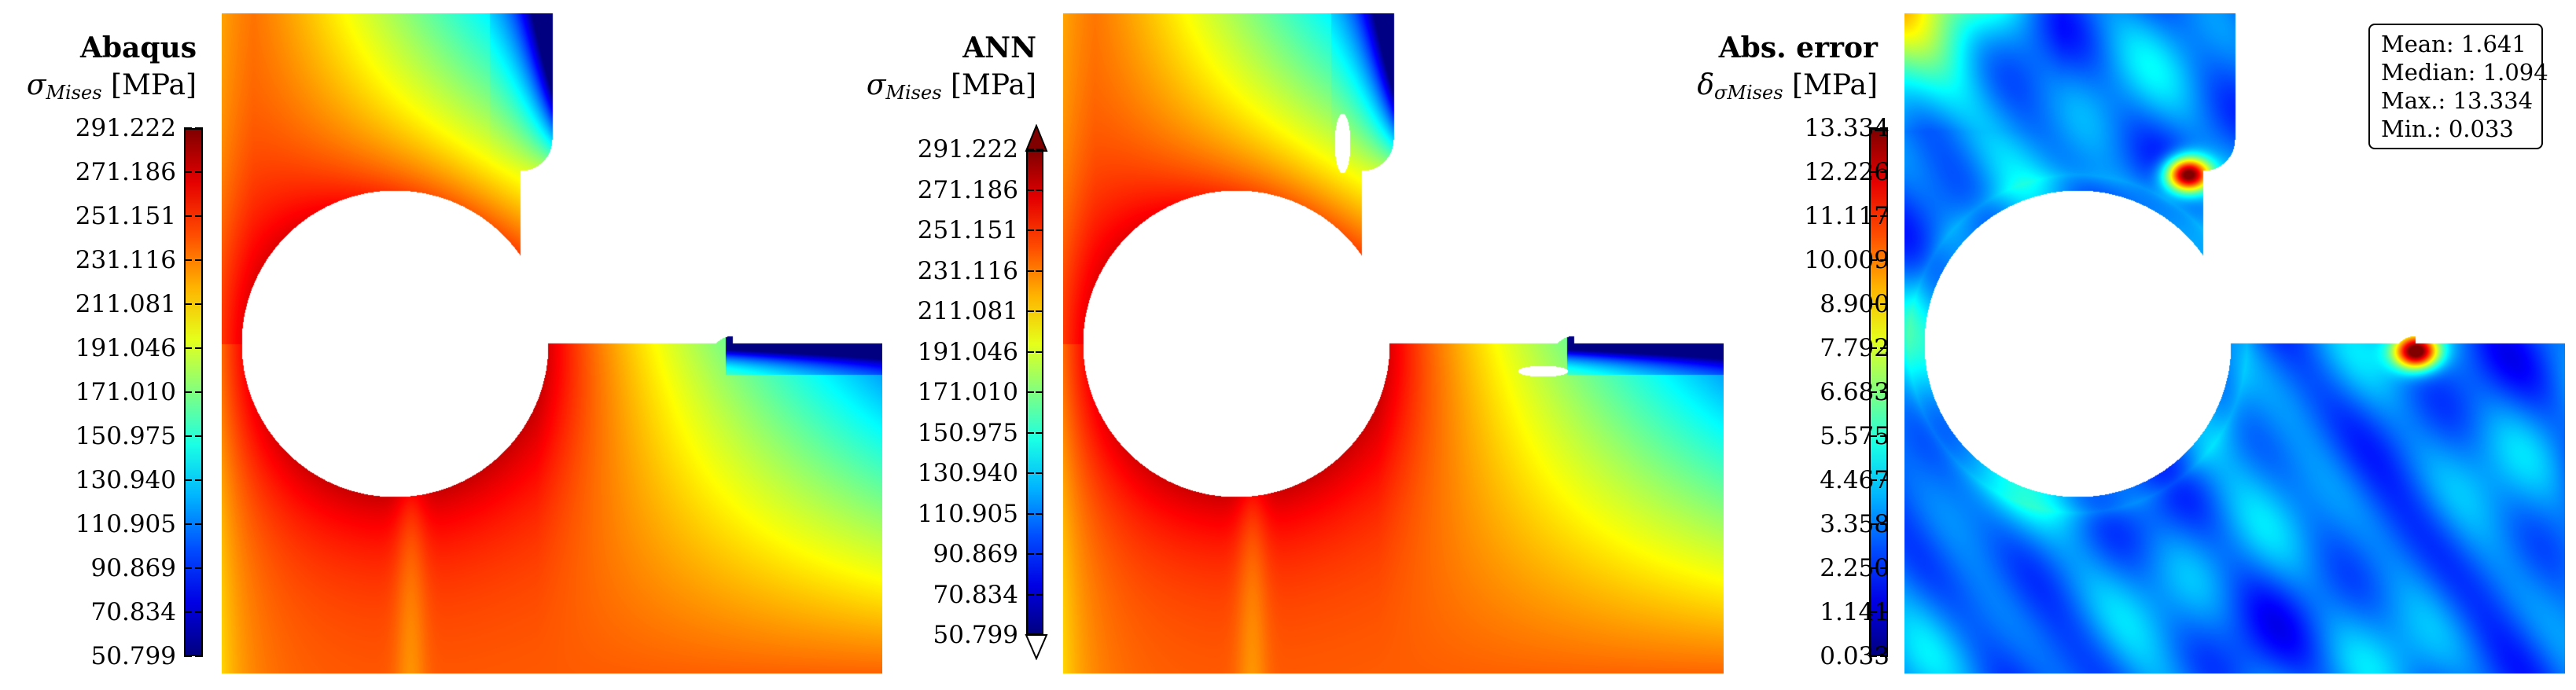 The width and height of the screenshot is (2576, 690). What do you see at coordinates (967, 270) in the screenshot?
I see `colorbar-tick-label: 231.116` at bounding box center [967, 270].